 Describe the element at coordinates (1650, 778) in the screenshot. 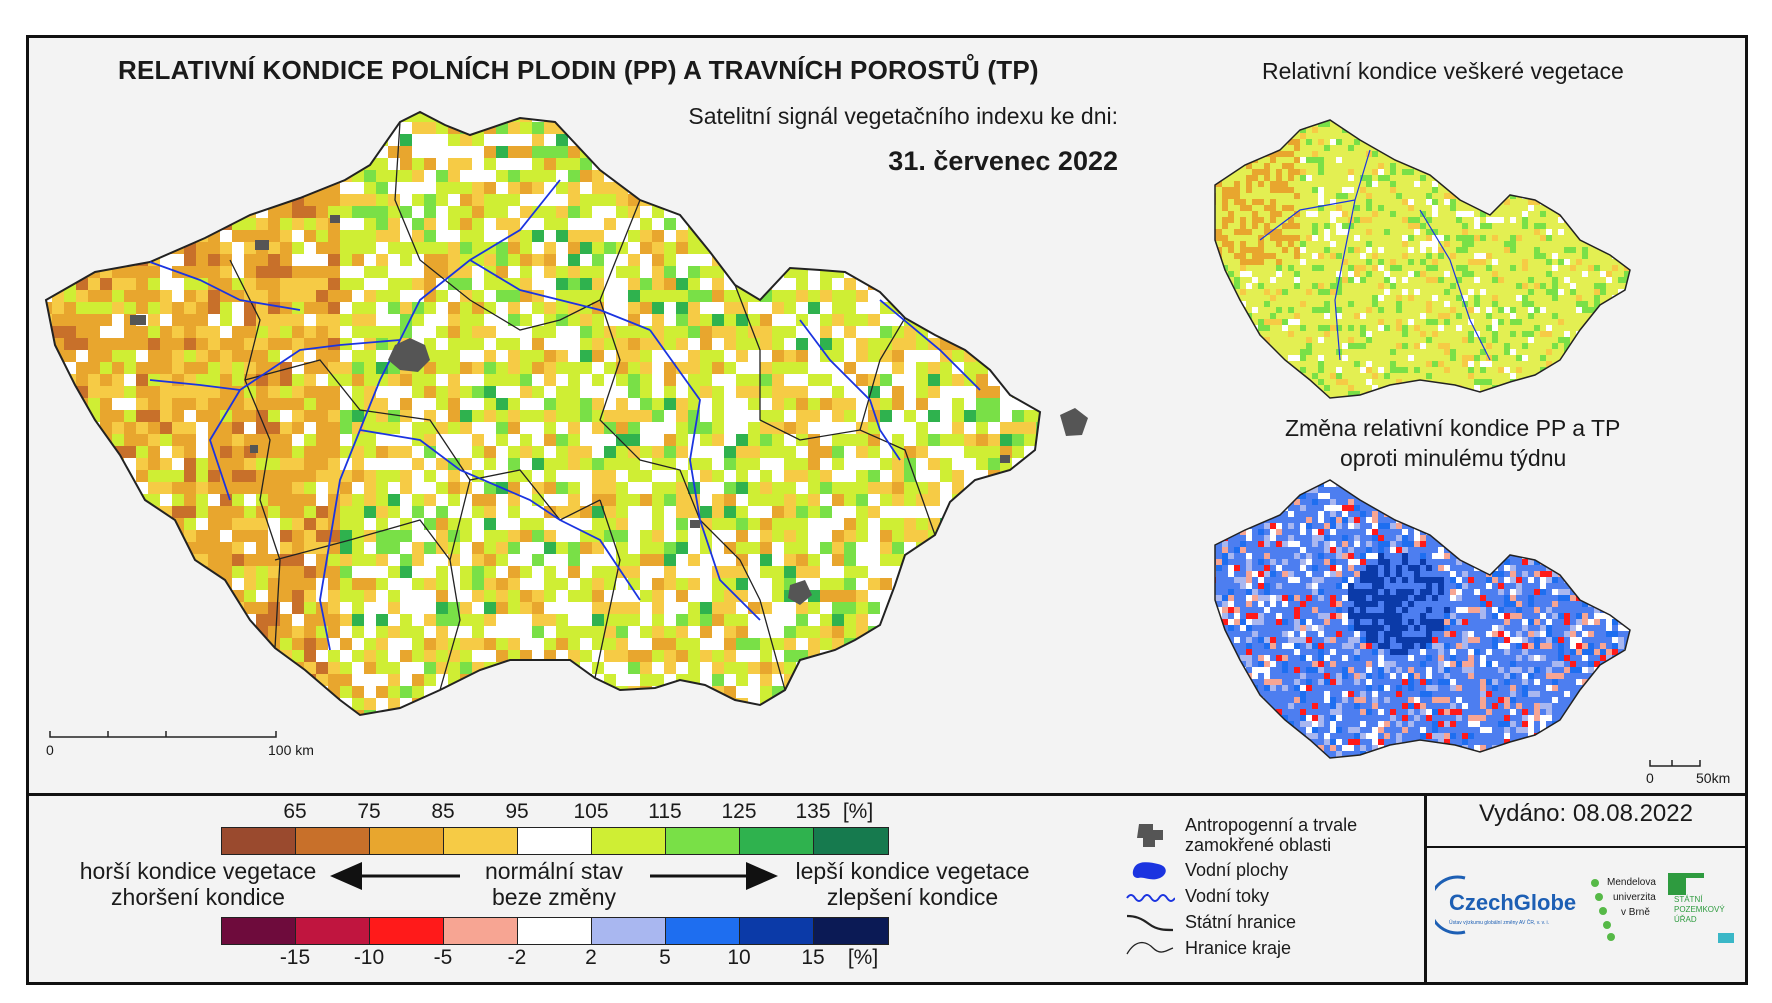

I see `small-scale-start: 0` at that location.